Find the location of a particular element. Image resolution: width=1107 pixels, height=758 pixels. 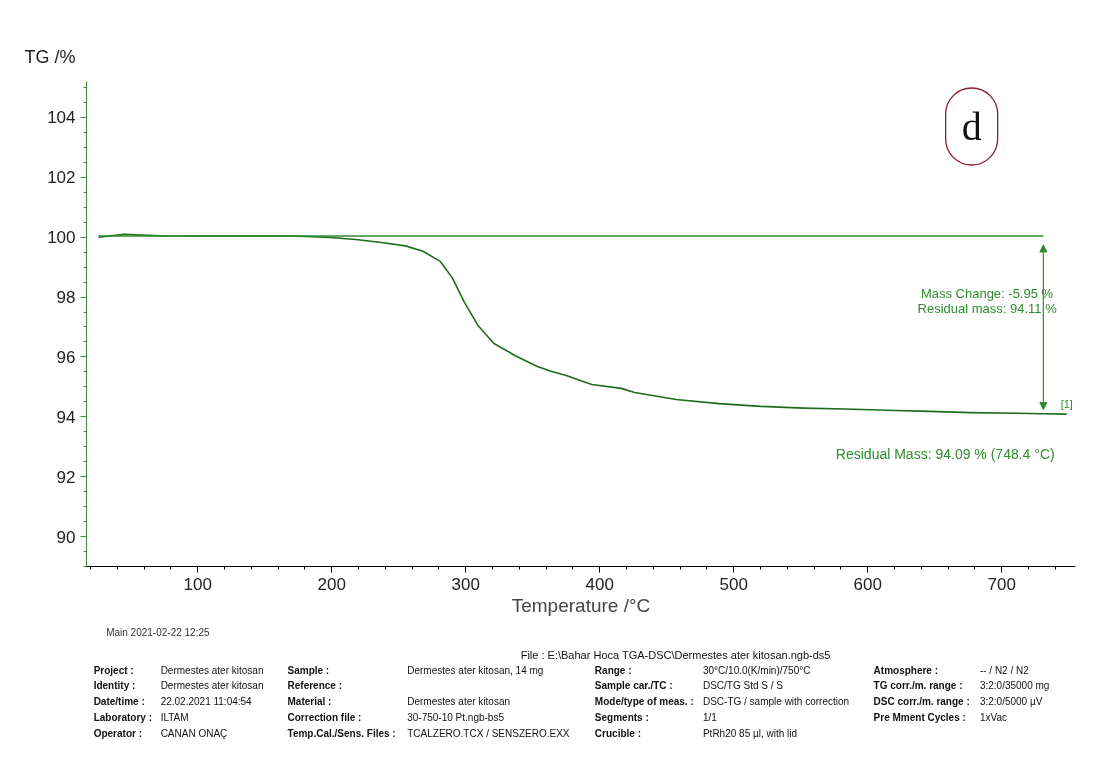

text: ILTAM is located at coordinates (174, 717).